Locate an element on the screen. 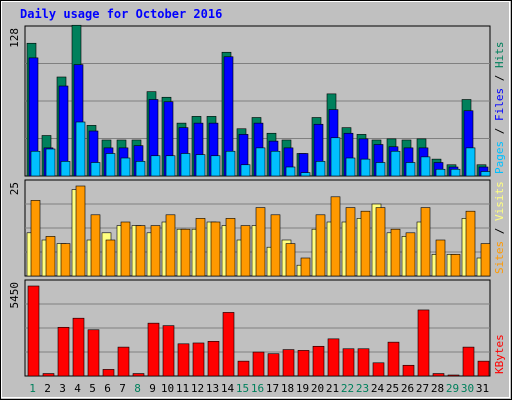  x-tick-label: 28 is located at coordinates (437, 388).